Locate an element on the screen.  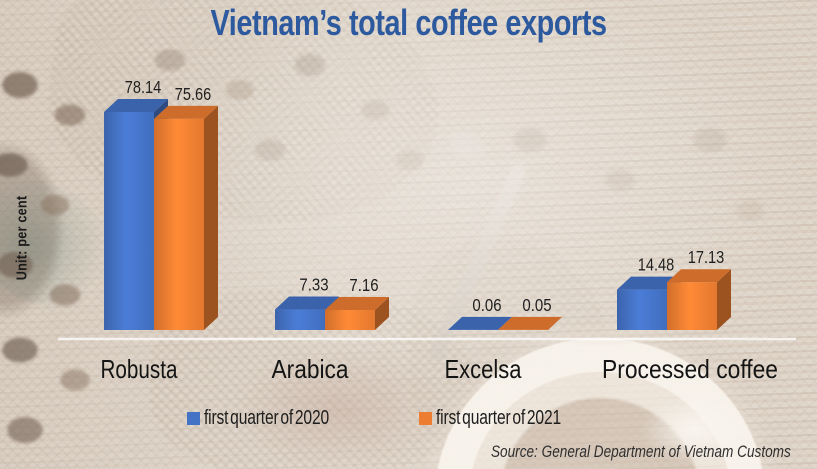
bar-robusta-first-quarter-of-2021 is located at coordinates (186, 217).